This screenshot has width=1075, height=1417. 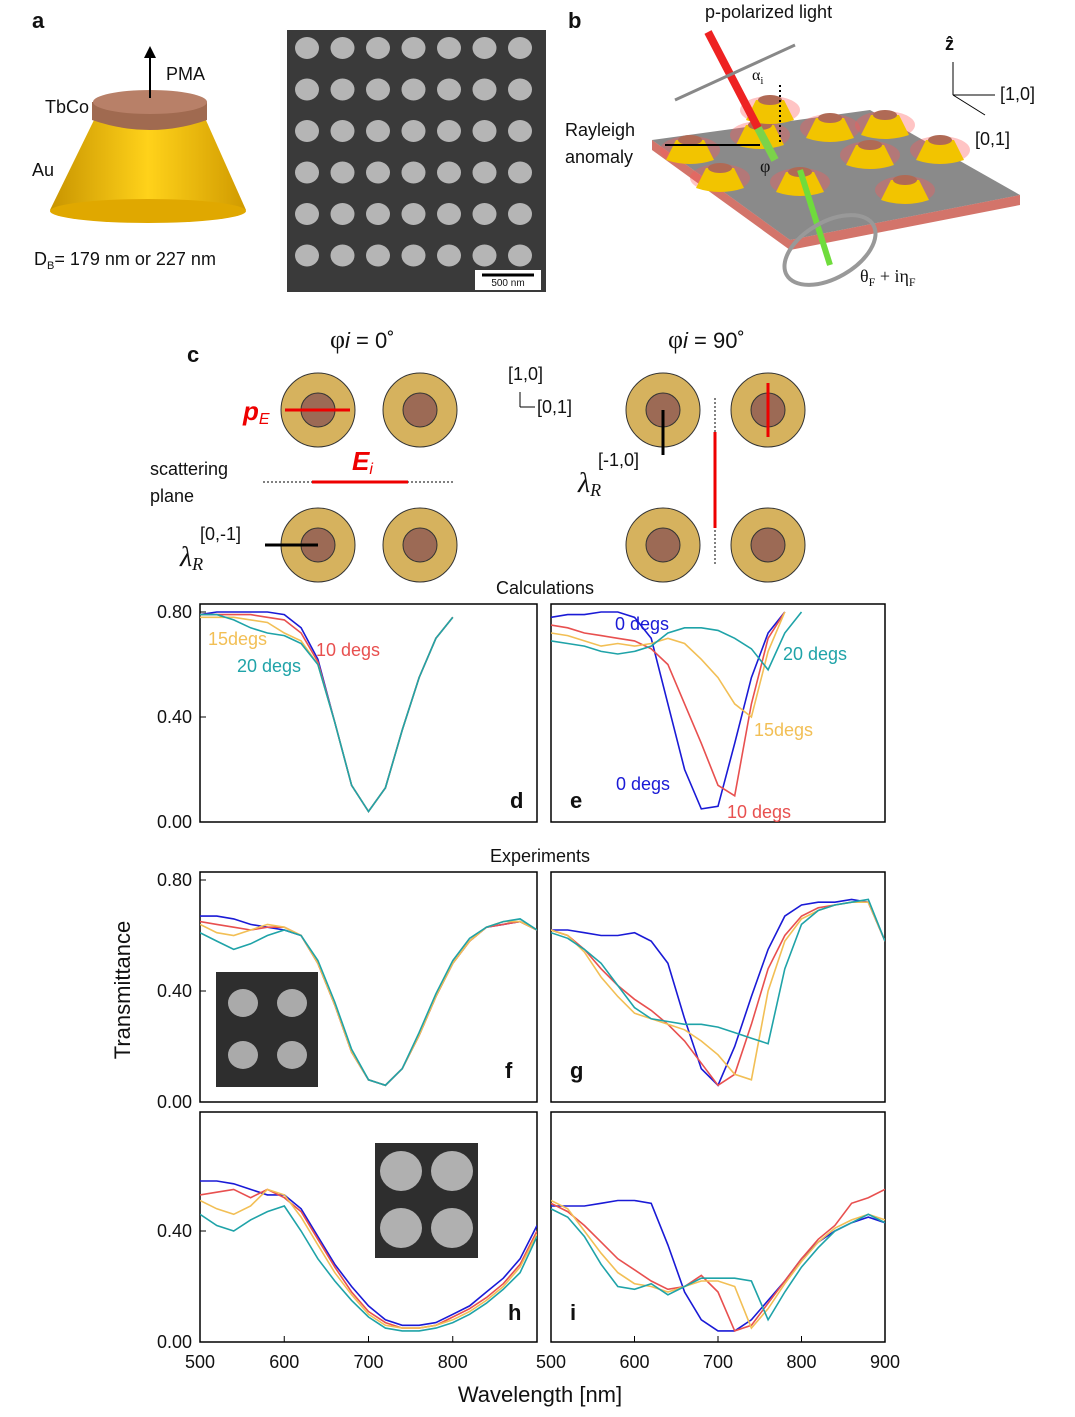 I want to click on eta: + iη, so click(x=892, y=276).